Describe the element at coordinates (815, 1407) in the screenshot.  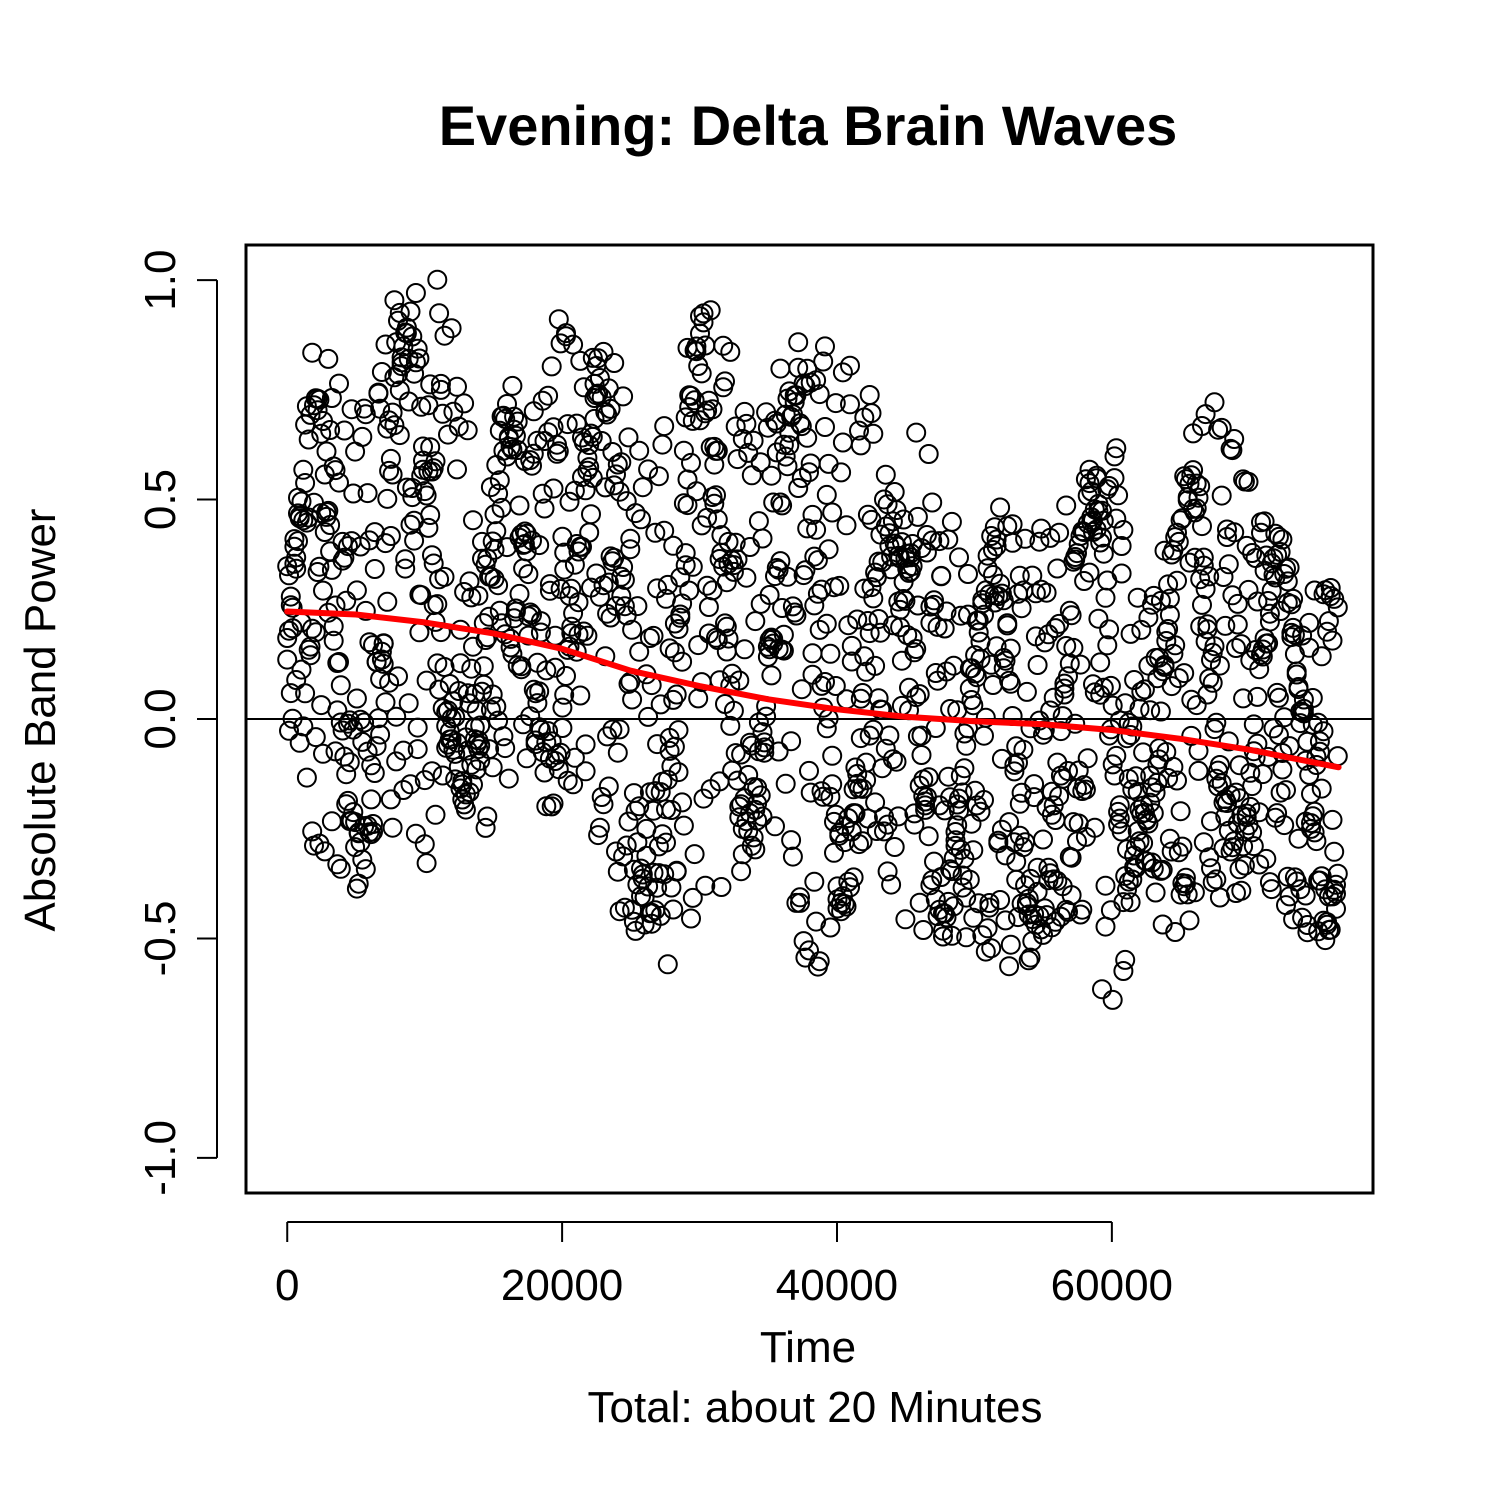
I see `x-axis-subtitle: Total: about 20 Minutes` at that location.